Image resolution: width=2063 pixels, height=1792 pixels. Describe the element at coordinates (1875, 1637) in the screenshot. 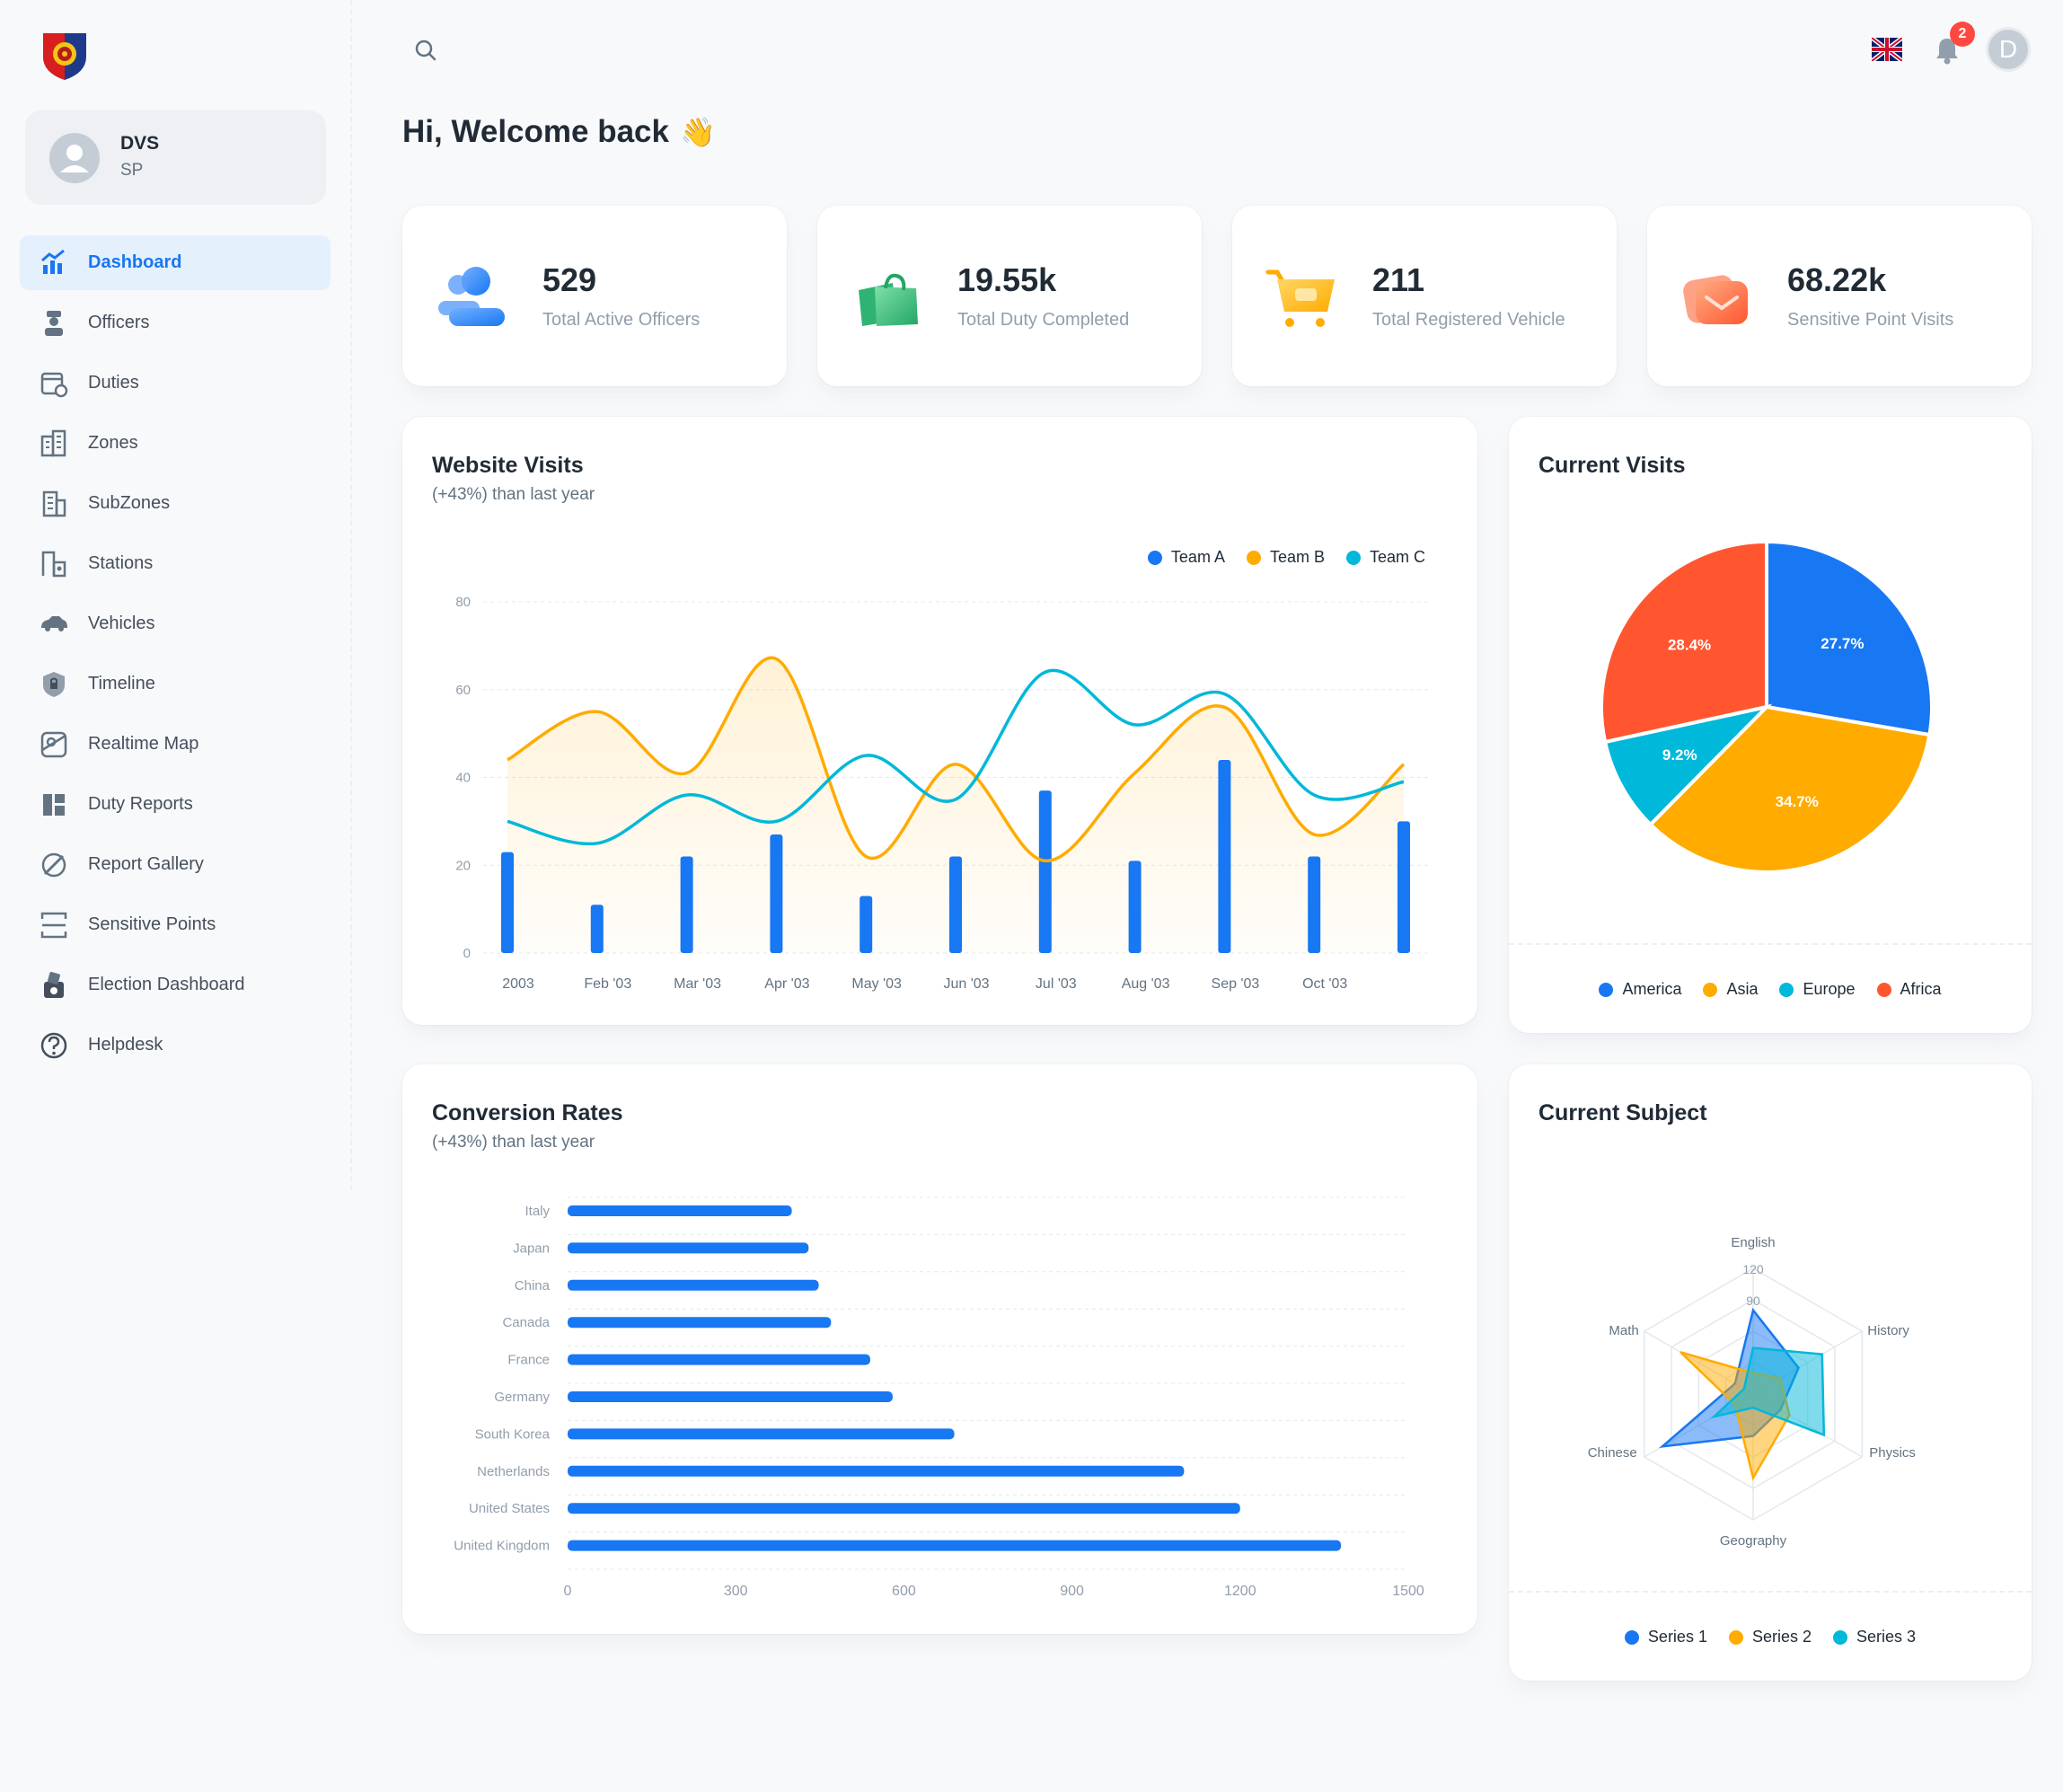

I see `legend-item: Series 3` at that location.